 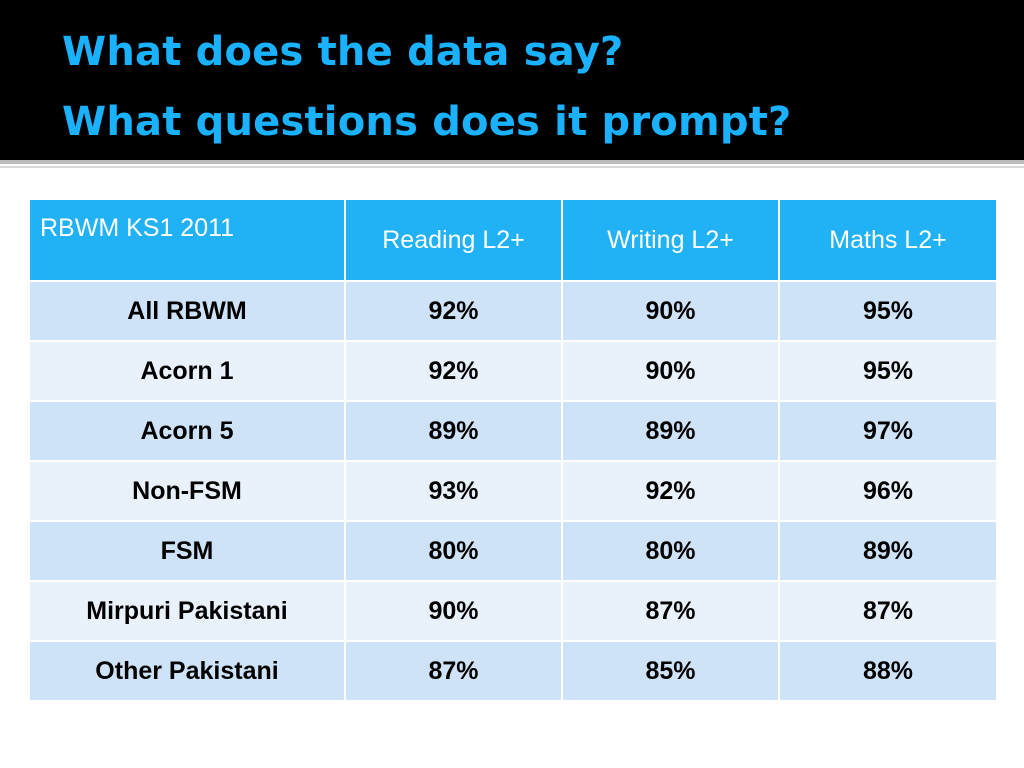 I want to click on row-label: Other Pakistani, so click(x=187, y=671).